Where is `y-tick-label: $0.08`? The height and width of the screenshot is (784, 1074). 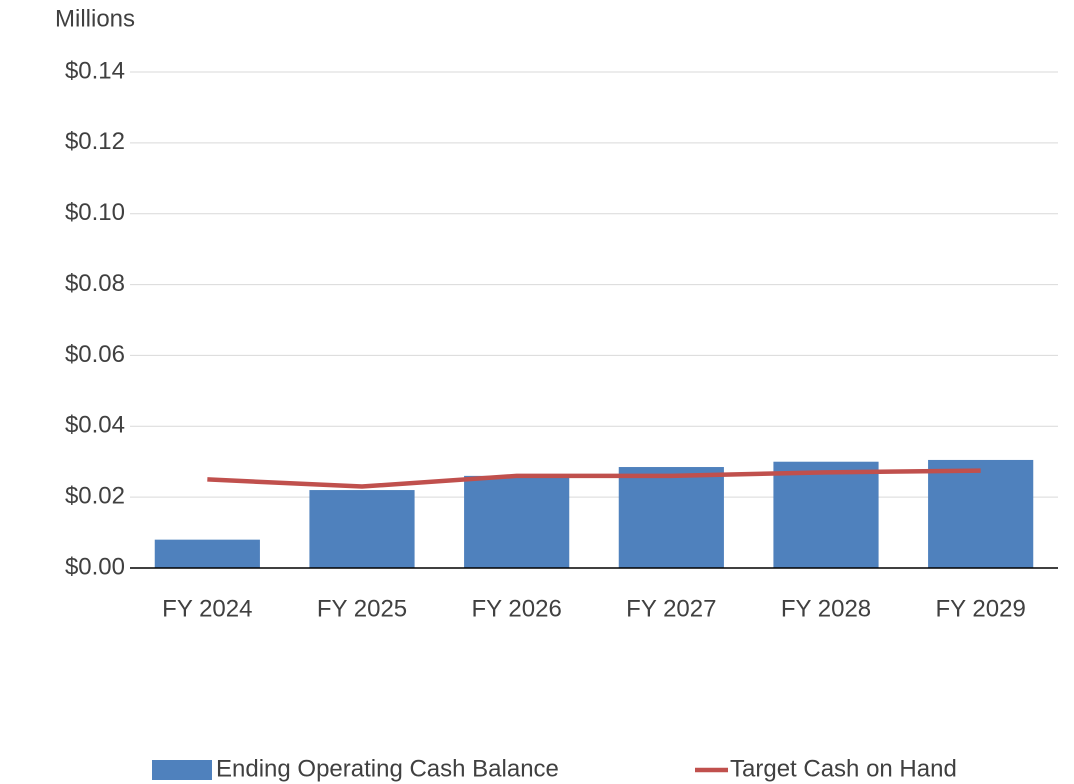 y-tick-label: $0.08 is located at coordinates (95, 283).